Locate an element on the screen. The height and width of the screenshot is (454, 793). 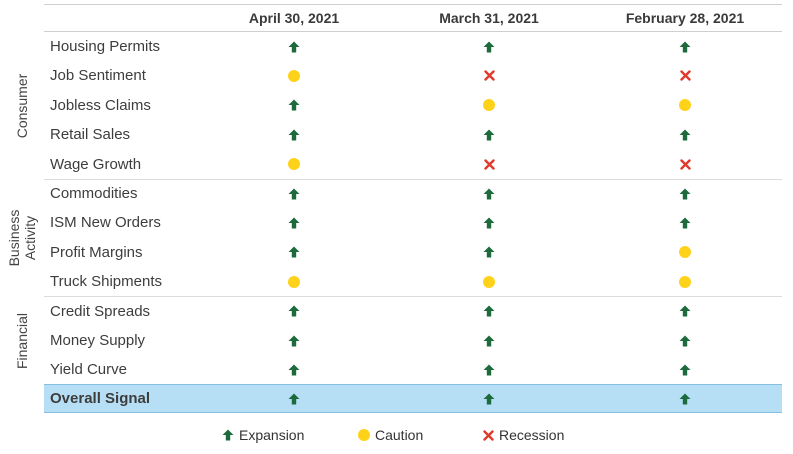
legend-expansion: Expansion is located at coordinates (262, 435).